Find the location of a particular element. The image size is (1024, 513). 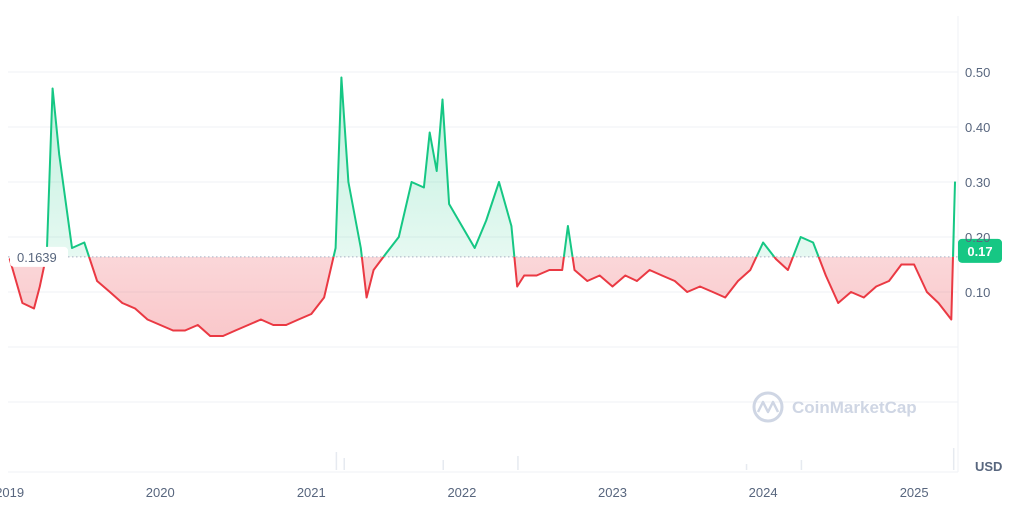

volume-bars is located at coordinates (645, 459).